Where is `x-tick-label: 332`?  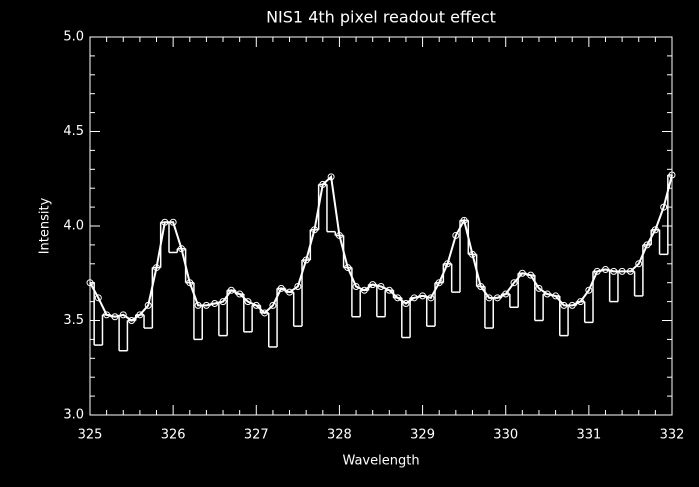 x-tick-label: 332 is located at coordinates (672, 435).